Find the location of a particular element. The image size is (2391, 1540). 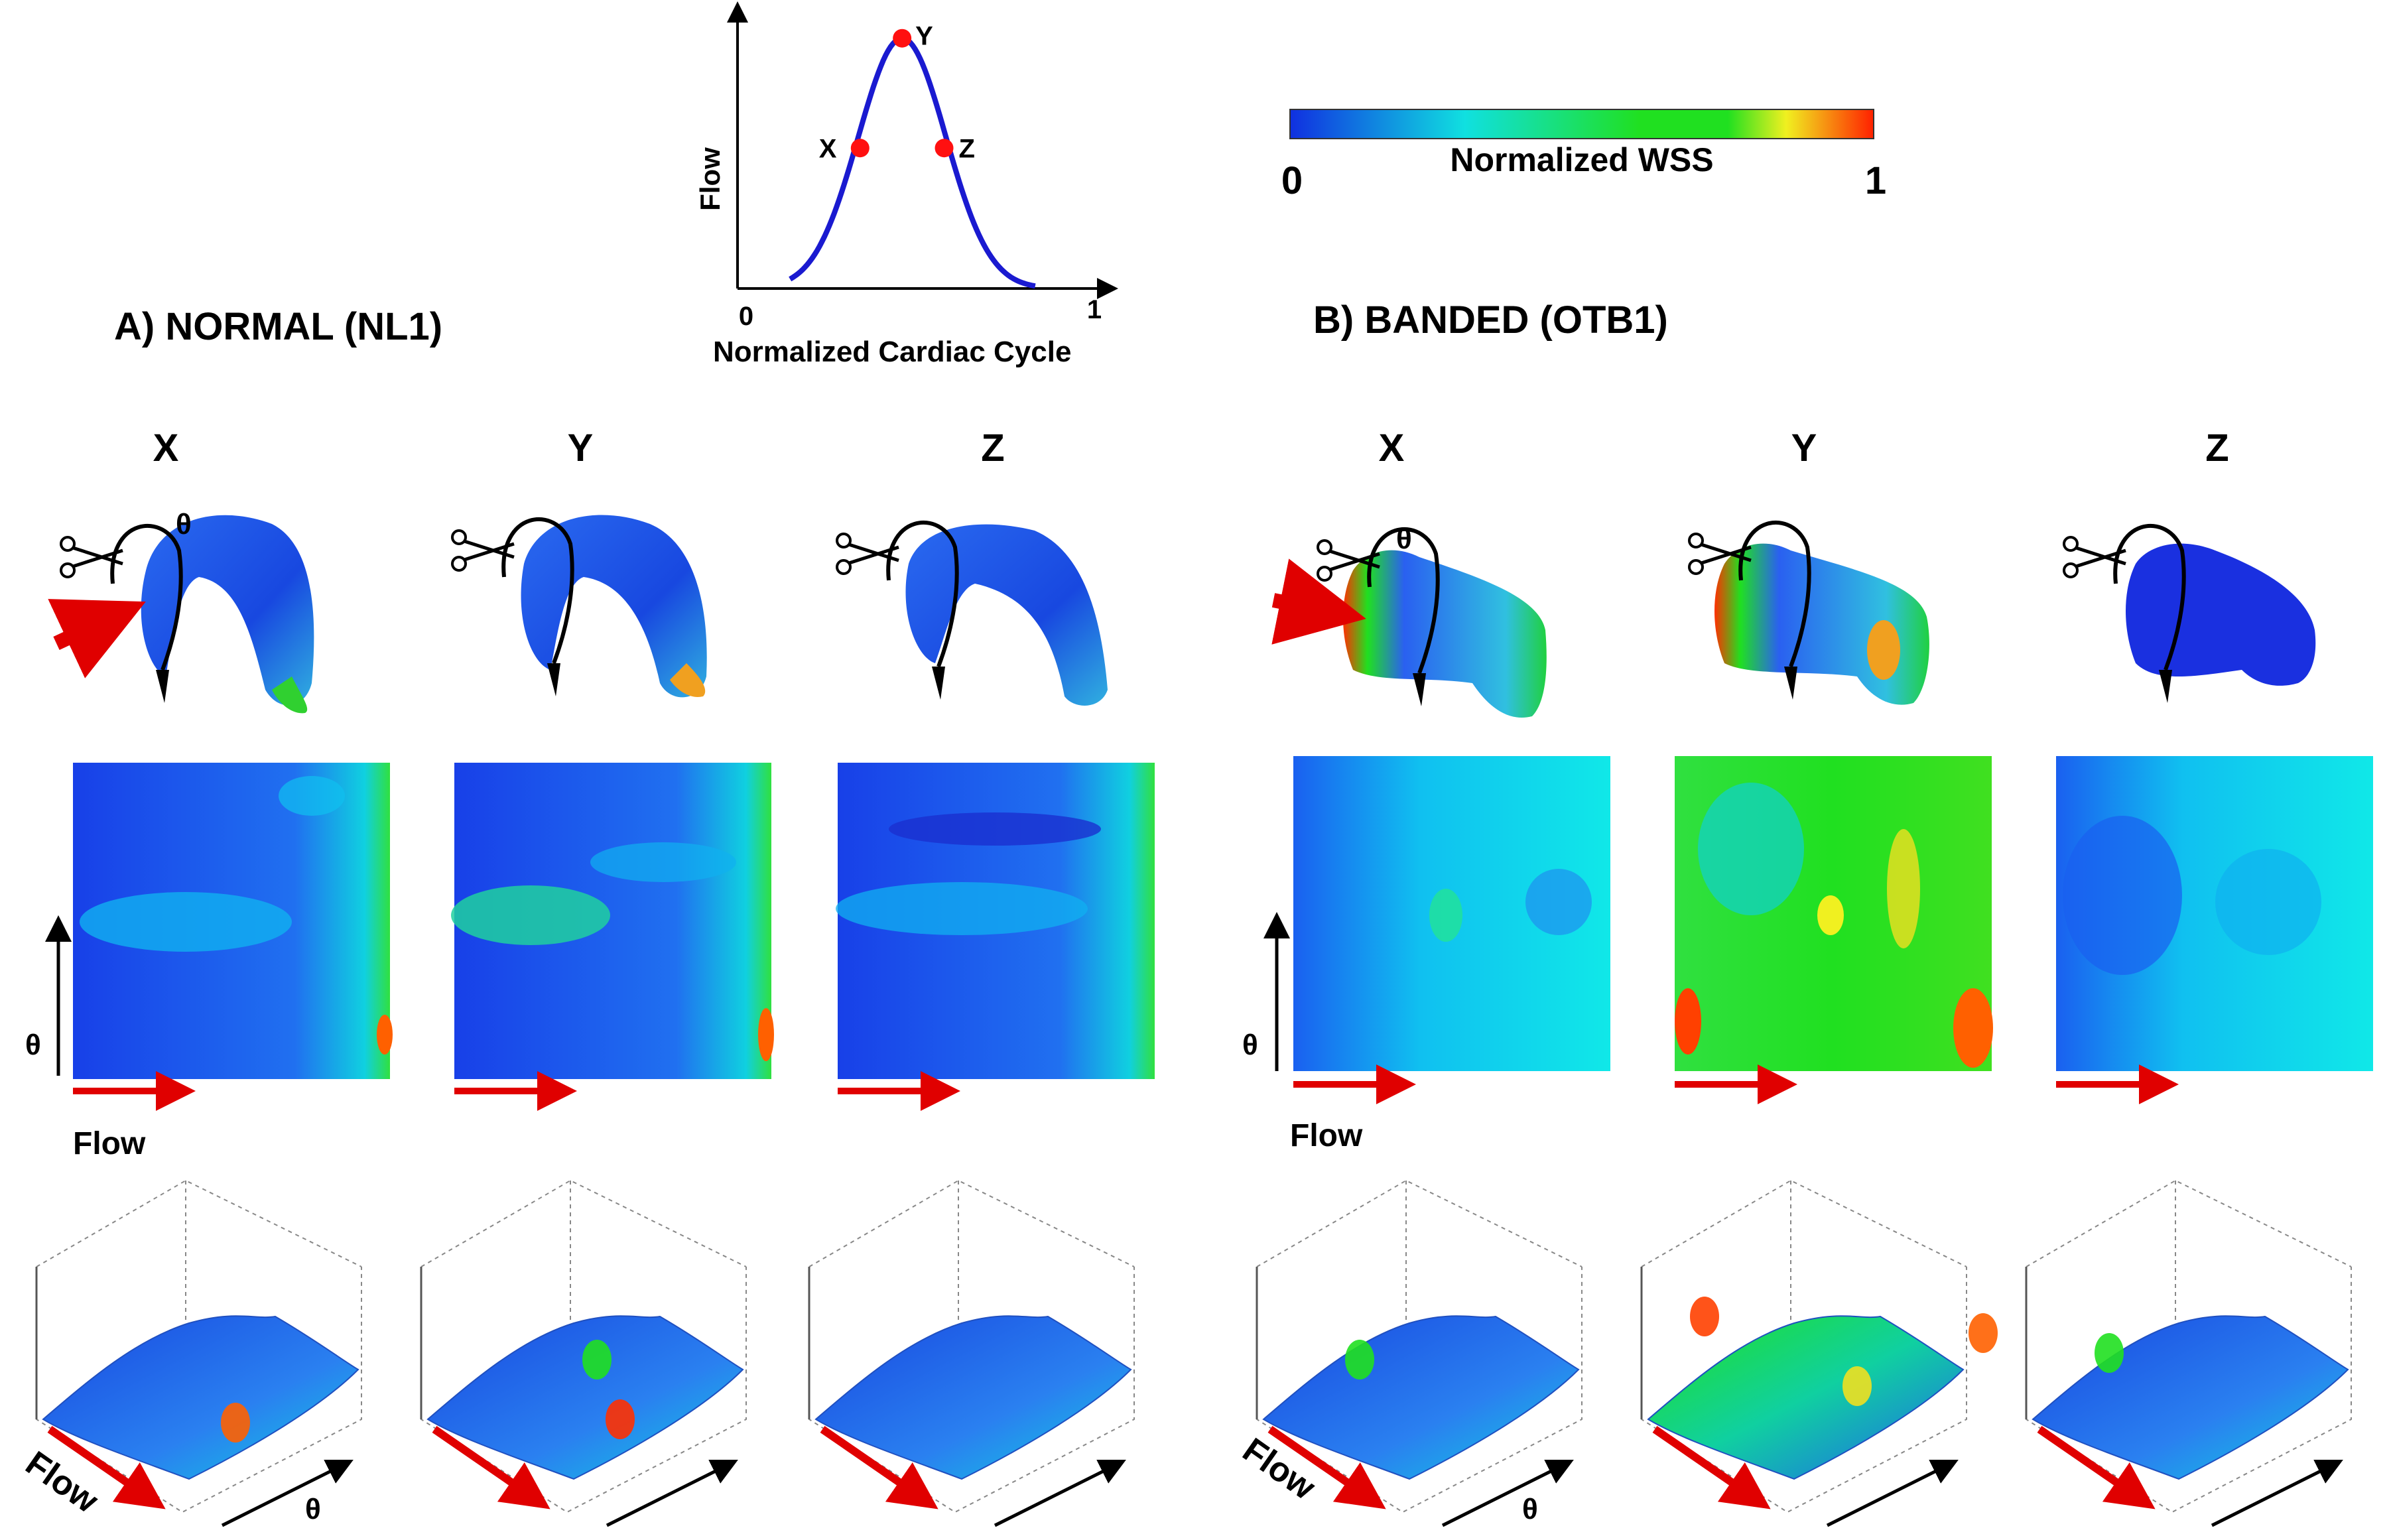

flow-curve-line is located at coordinates (912, 162).